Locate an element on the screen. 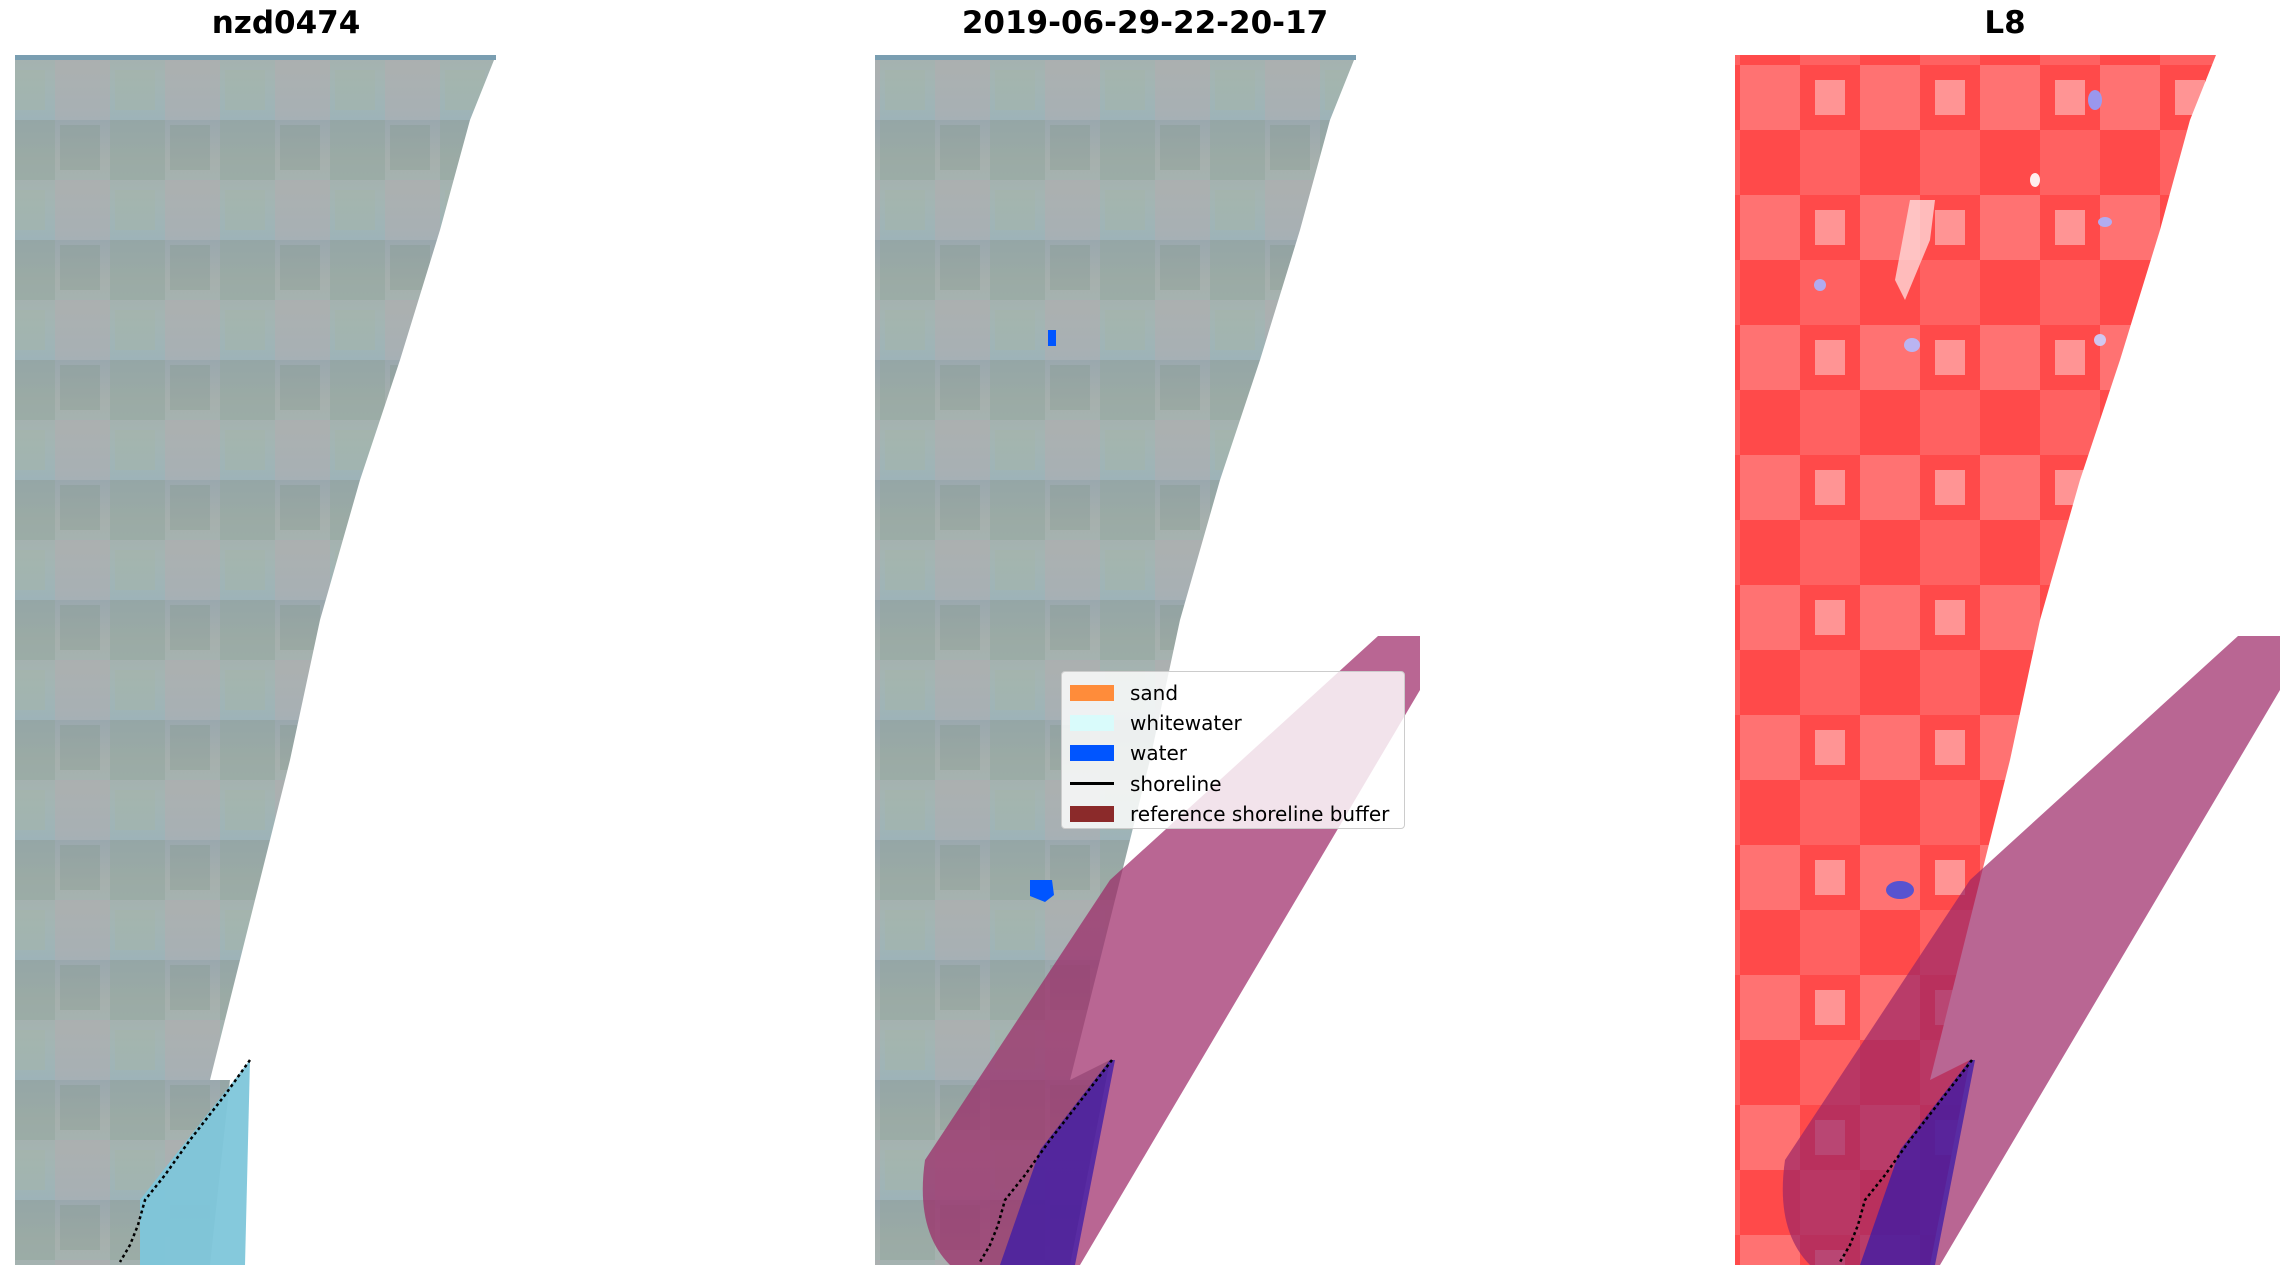 Image resolution: width=2285 pixels, height=1283 pixels. shoreline-trace is located at coordinates (185, 1161).